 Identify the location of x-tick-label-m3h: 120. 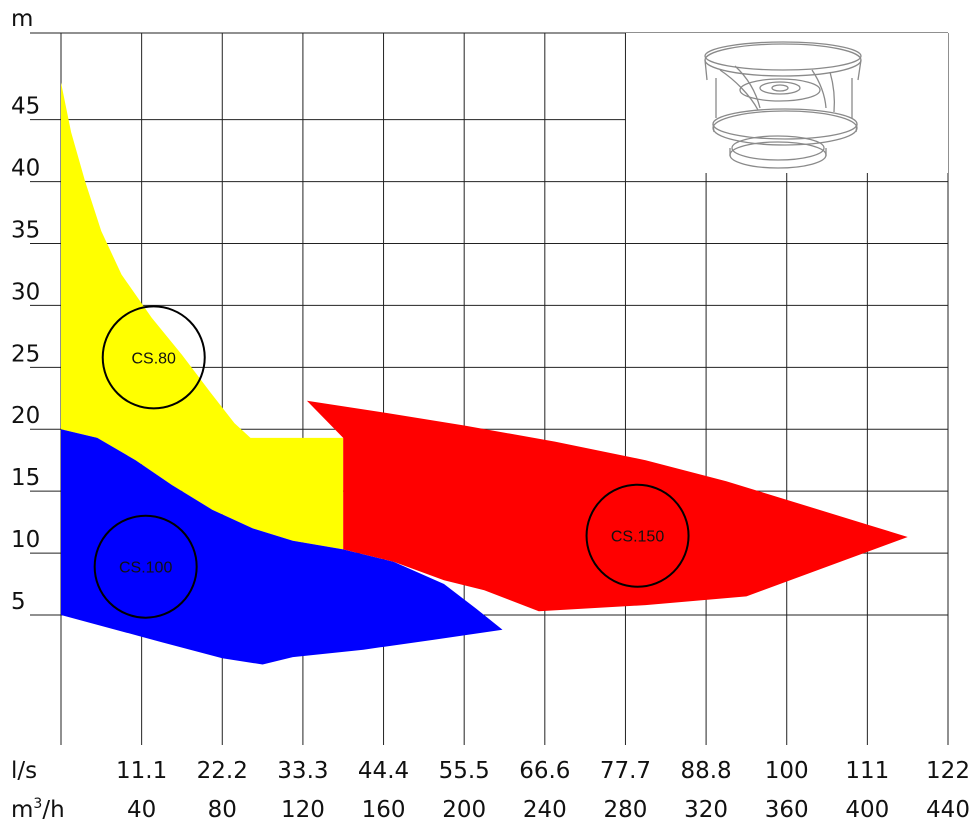
(303, 810).